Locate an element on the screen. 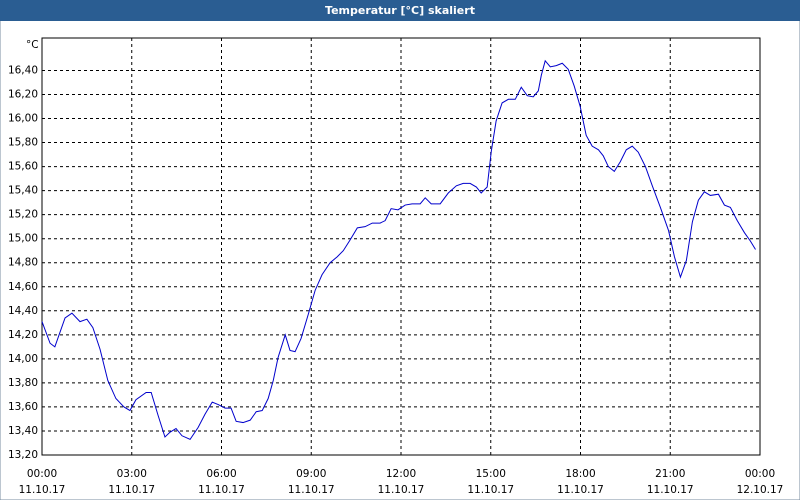 The image size is (800, 500). y-tick-label: 14,40 is located at coordinates (23, 311).